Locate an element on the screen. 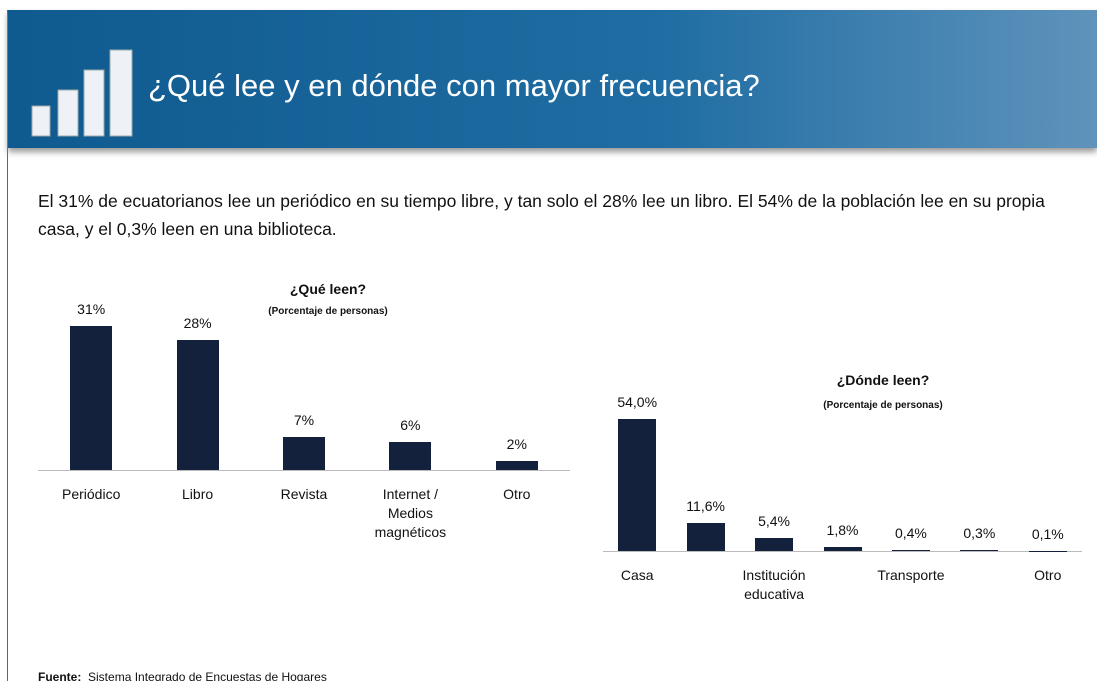 Image resolution: width=1097 pixels, height=681 pixels. source-label: Fuente: is located at coordinates (60, 675).